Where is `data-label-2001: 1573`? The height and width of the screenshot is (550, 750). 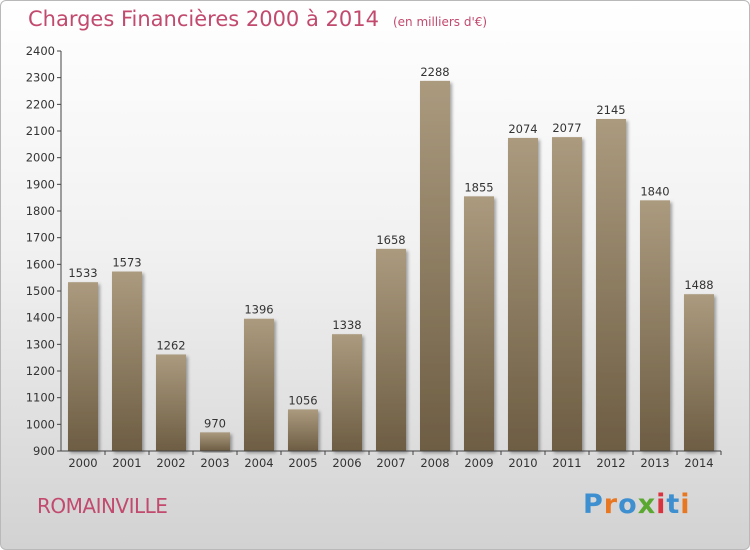
data-label-2001: 1573 is located at coordinates (126, 263).